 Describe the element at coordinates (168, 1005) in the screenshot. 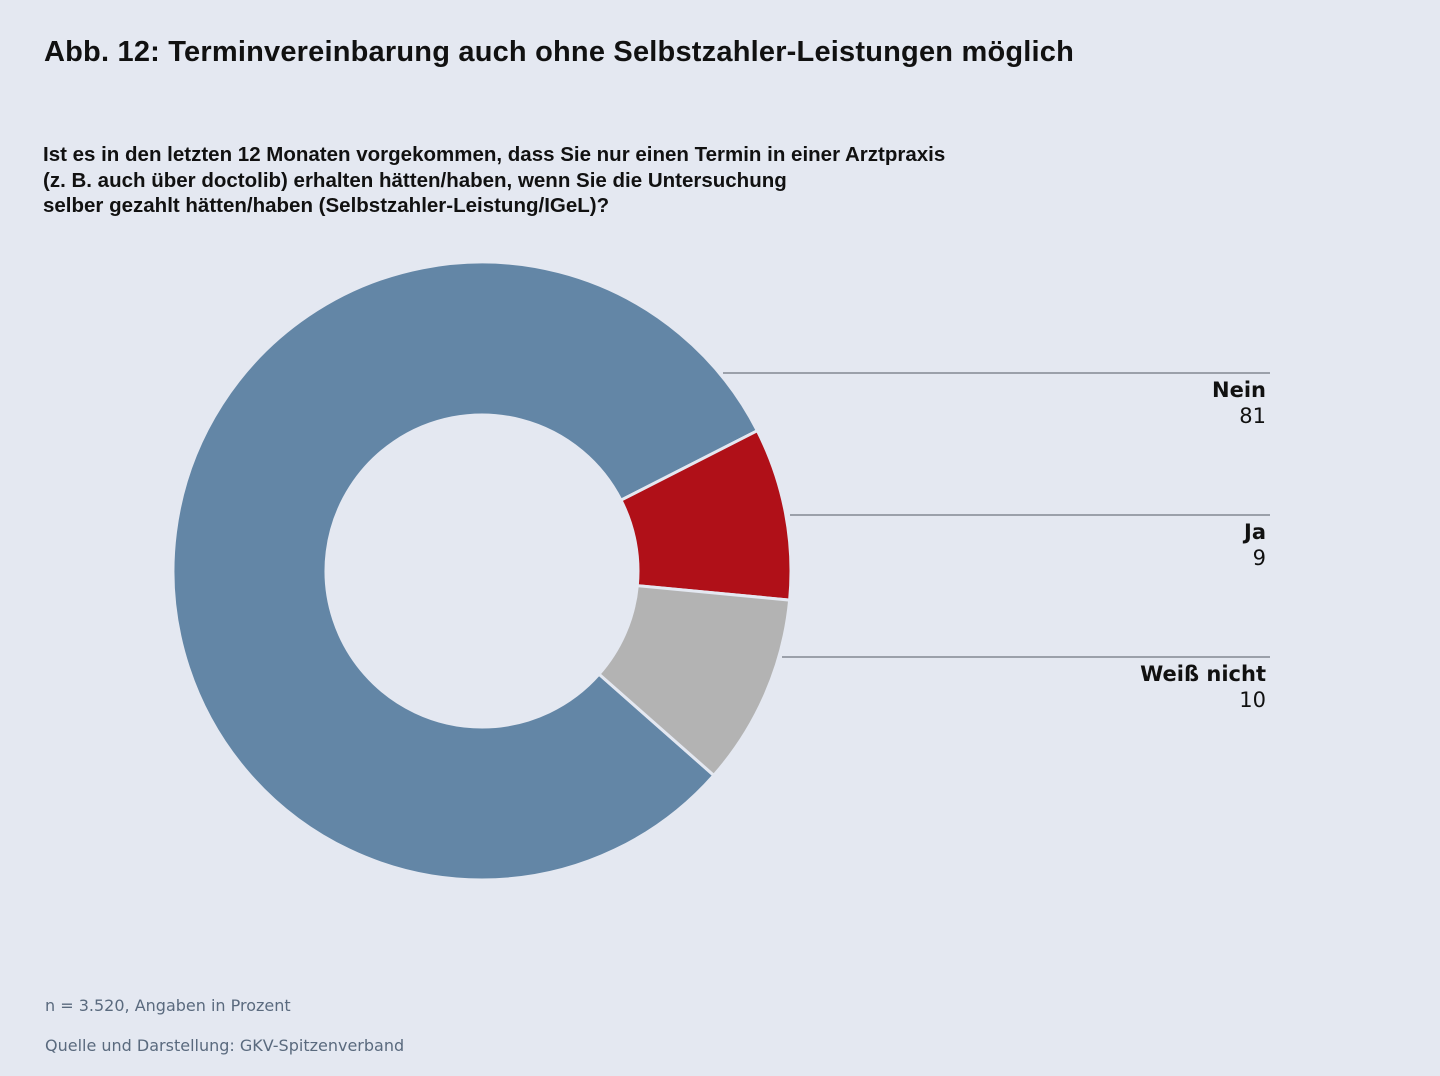

I see `sample-note: n = 3.520, Angaben in Prozent` at that location.